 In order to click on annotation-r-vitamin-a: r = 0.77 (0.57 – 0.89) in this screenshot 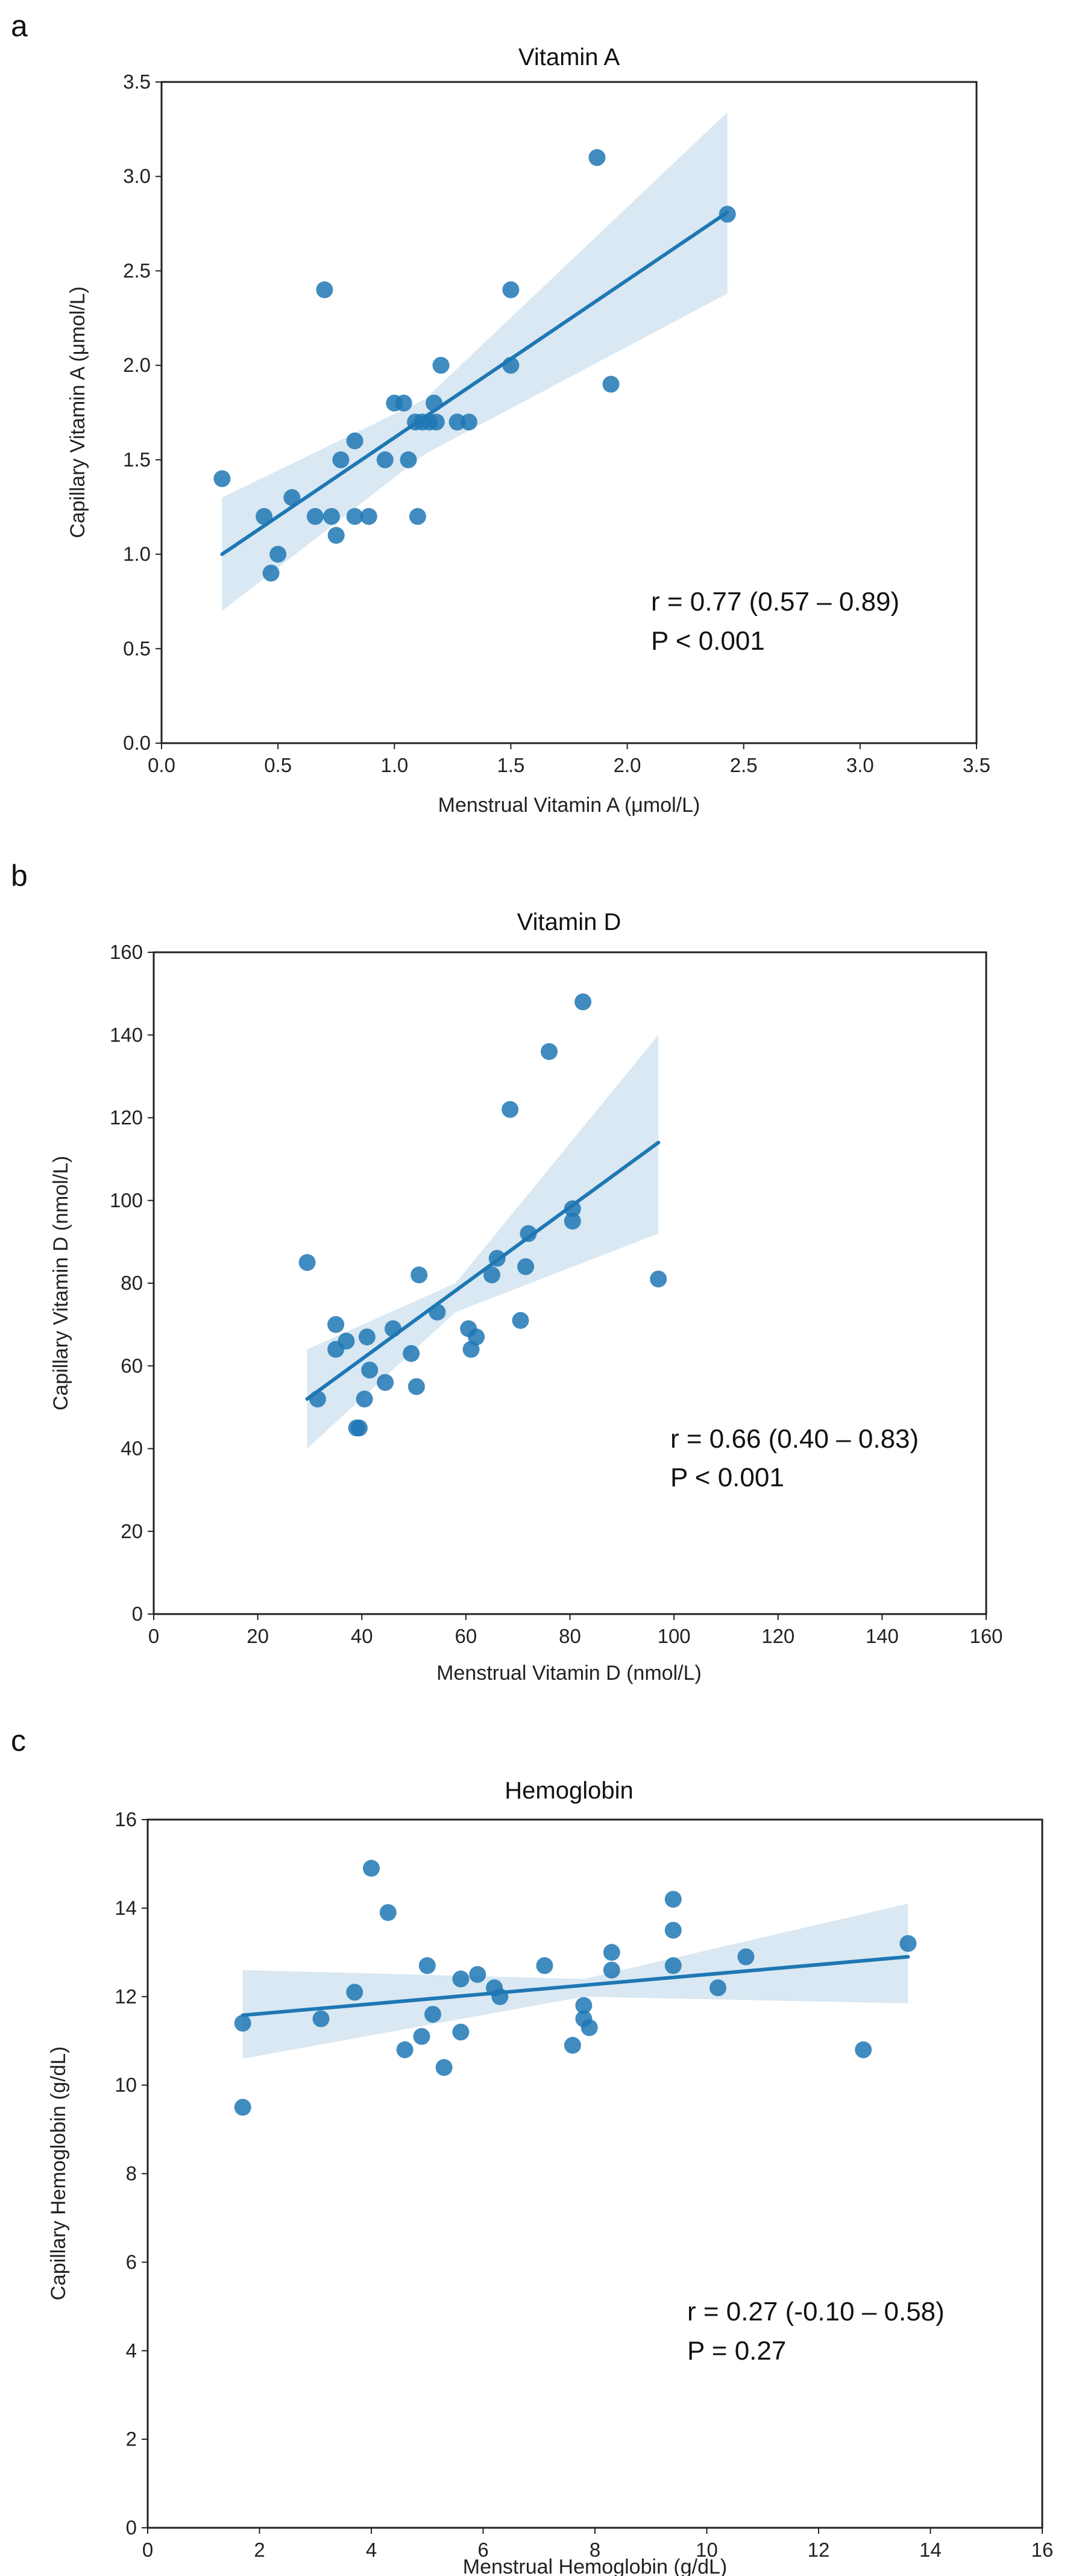, I will do `click(775, 602)`.